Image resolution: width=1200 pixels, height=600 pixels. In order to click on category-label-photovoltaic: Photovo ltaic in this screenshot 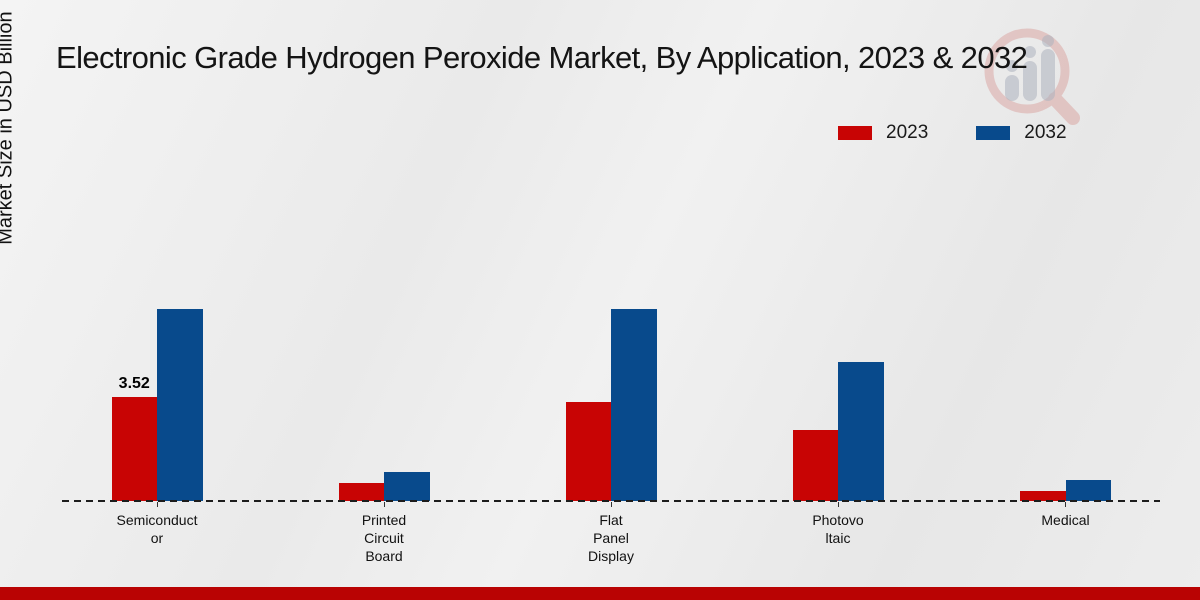, I will do `click(838, 529)`.